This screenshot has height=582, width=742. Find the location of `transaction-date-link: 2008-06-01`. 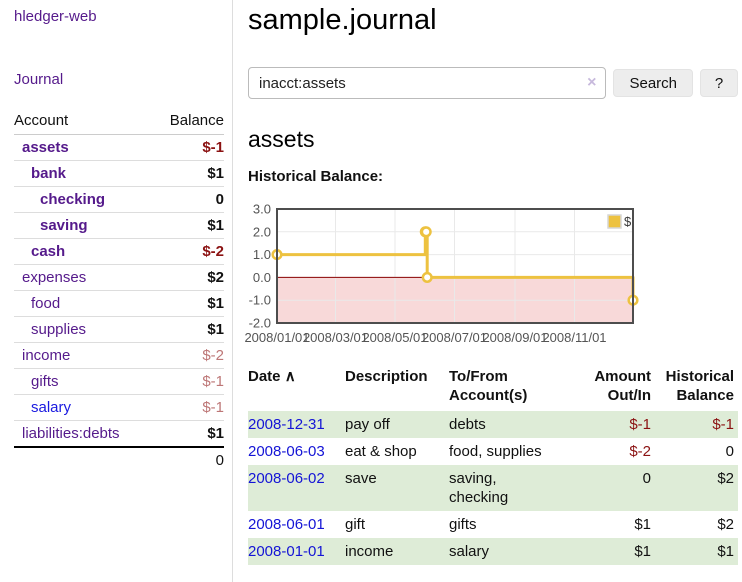

transaction-date-link: 2008-06-01 is located at coordinates (286, 524).